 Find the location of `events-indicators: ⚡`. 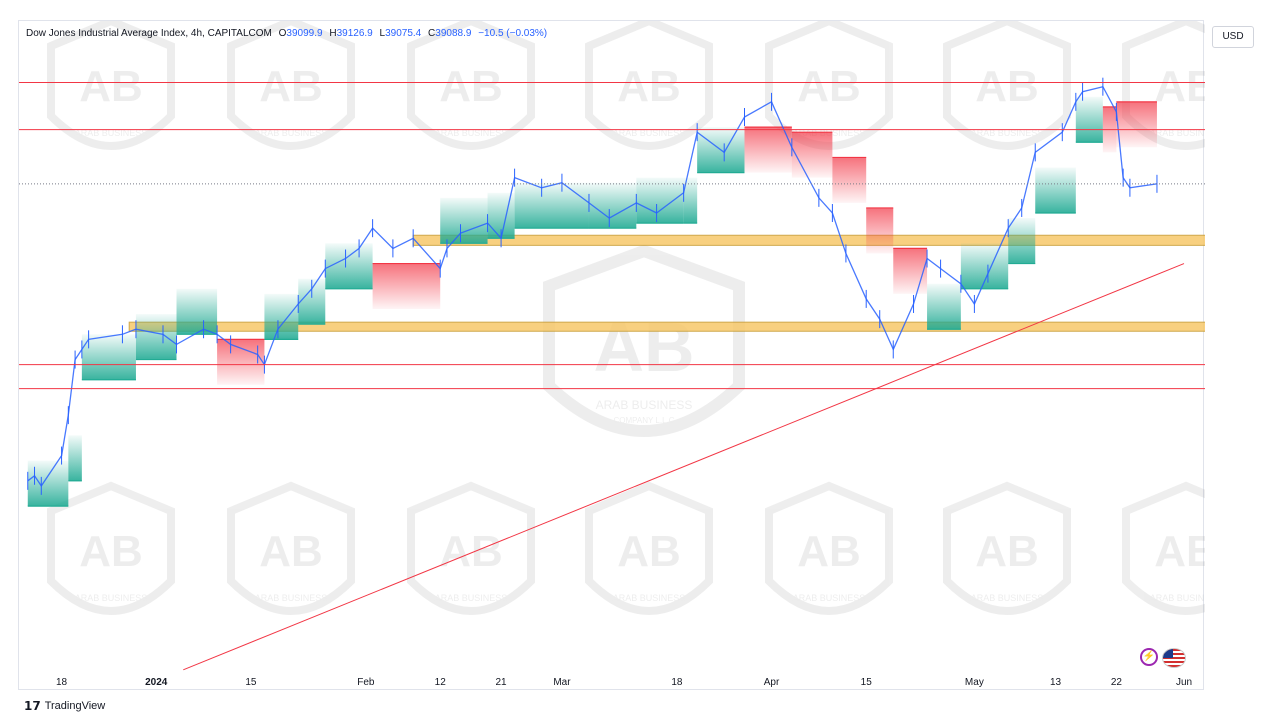

events-indicators: ⚡ is located at coordinates (1163, 658).